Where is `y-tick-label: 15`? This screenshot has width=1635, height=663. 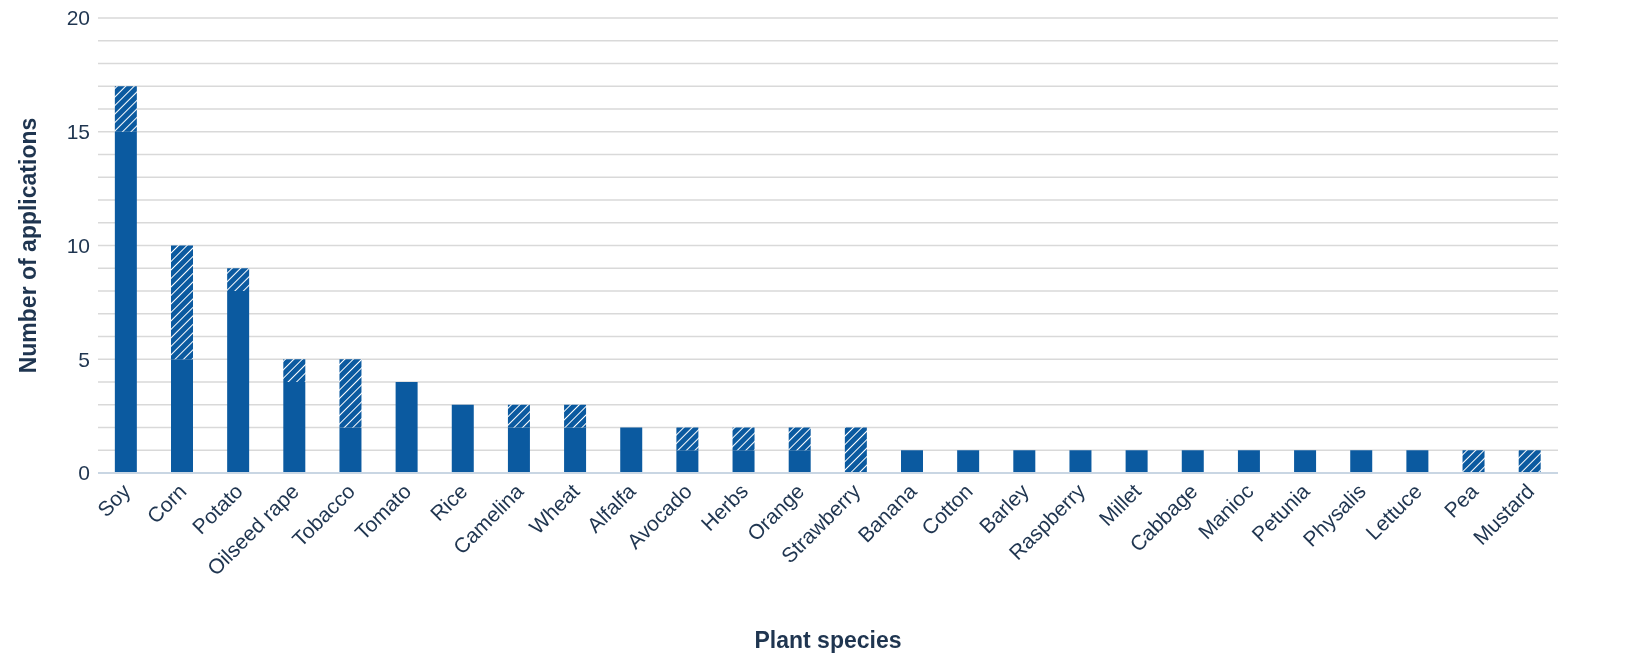
y-tick-label: 15 is located at coordinates (78, 132).